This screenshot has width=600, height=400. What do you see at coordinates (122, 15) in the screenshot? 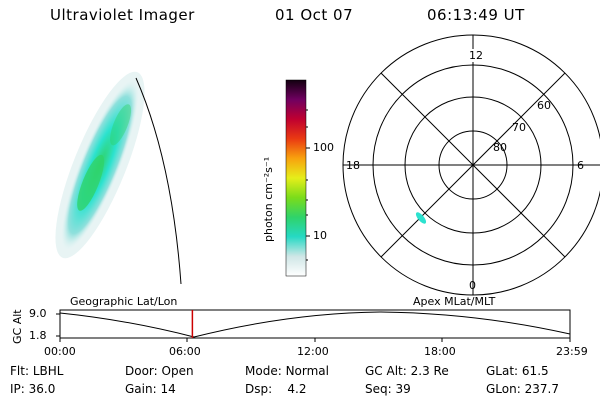
I see `app-title: Ultraviolet Imager` at bounding box center [122, 15].